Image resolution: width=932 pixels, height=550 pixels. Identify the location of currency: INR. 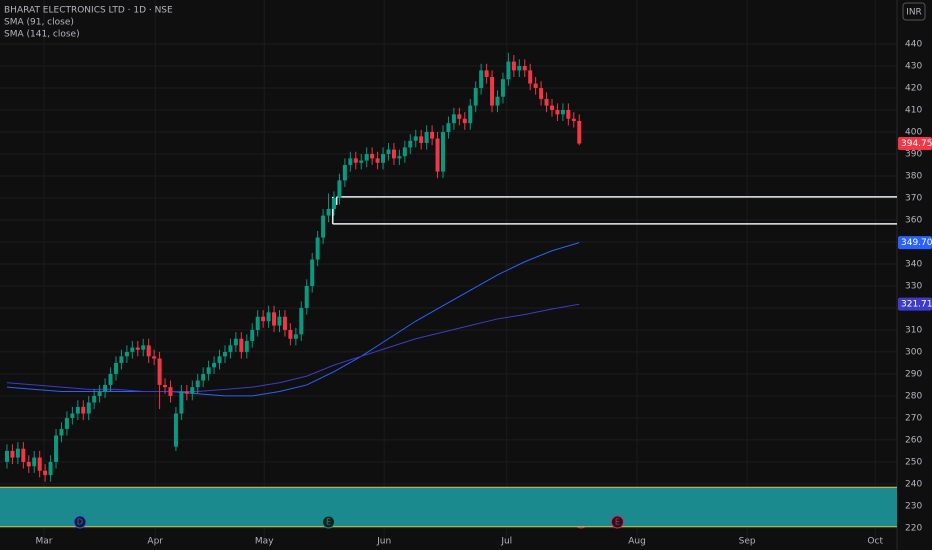
(914, 13).